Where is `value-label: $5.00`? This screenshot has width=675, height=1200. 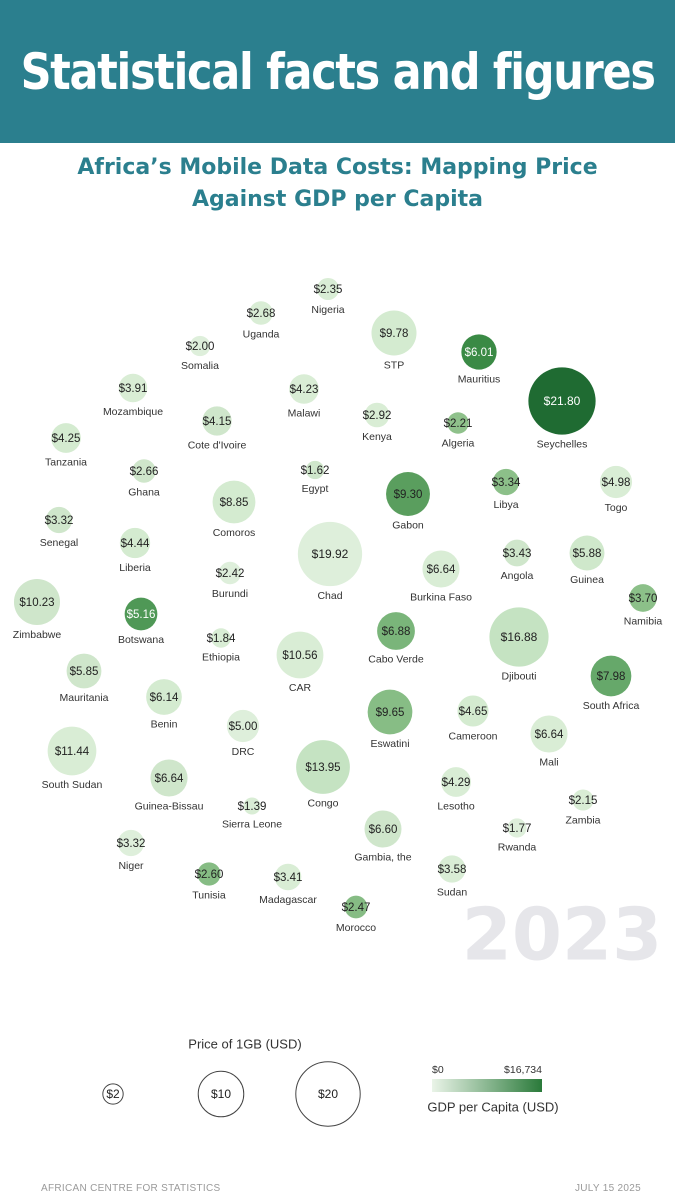
value-label: $5.00 is located at coordinates (243, 727).